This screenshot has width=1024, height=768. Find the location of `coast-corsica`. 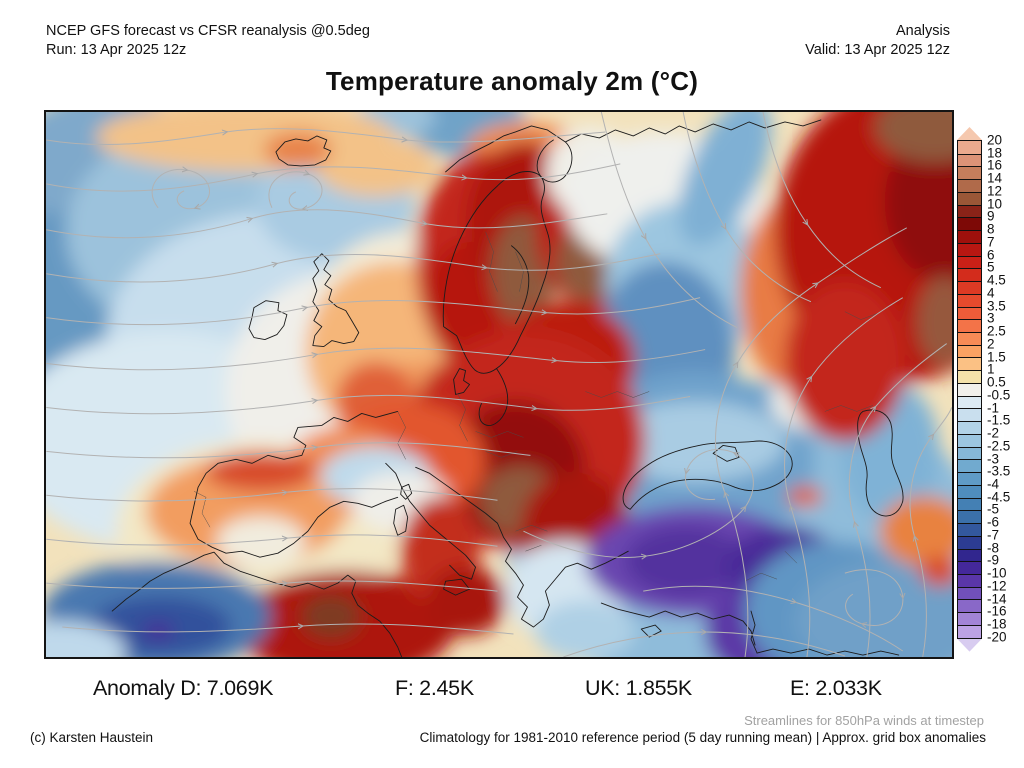

coast-corsica is located at coordinates (406, 491).